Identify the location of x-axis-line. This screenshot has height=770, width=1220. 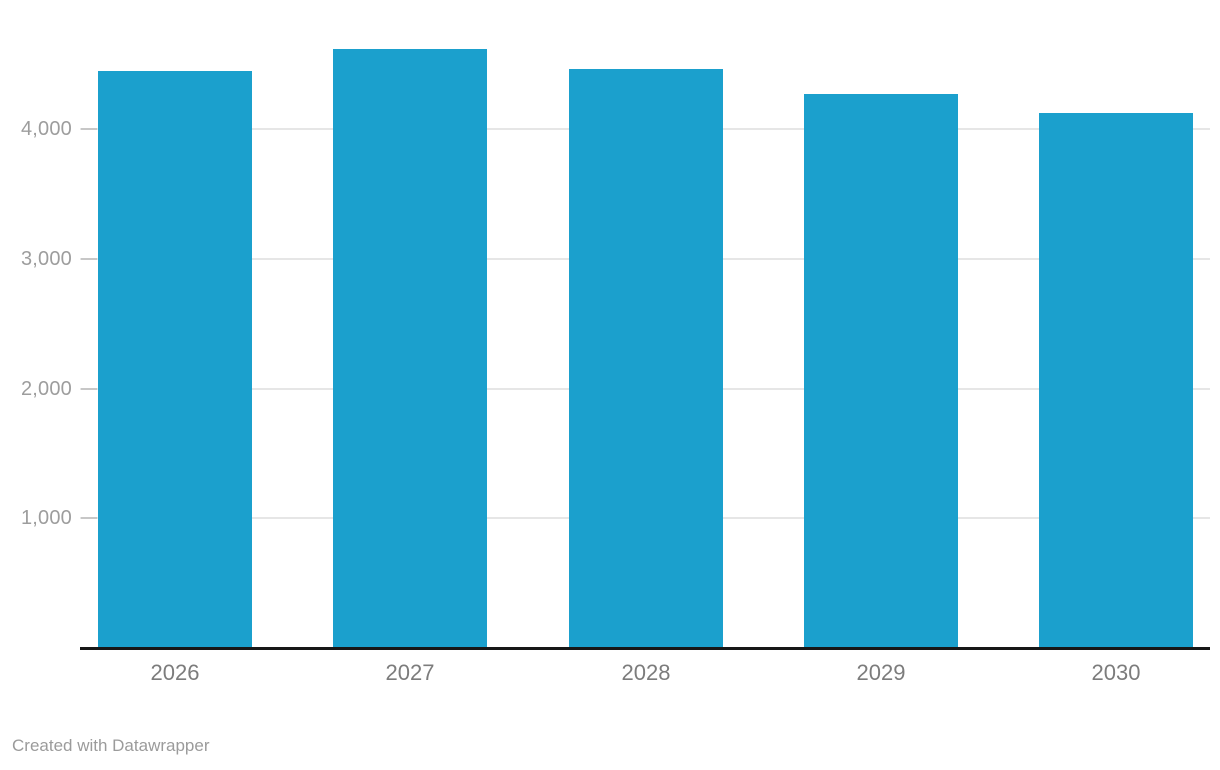
(645, 648).